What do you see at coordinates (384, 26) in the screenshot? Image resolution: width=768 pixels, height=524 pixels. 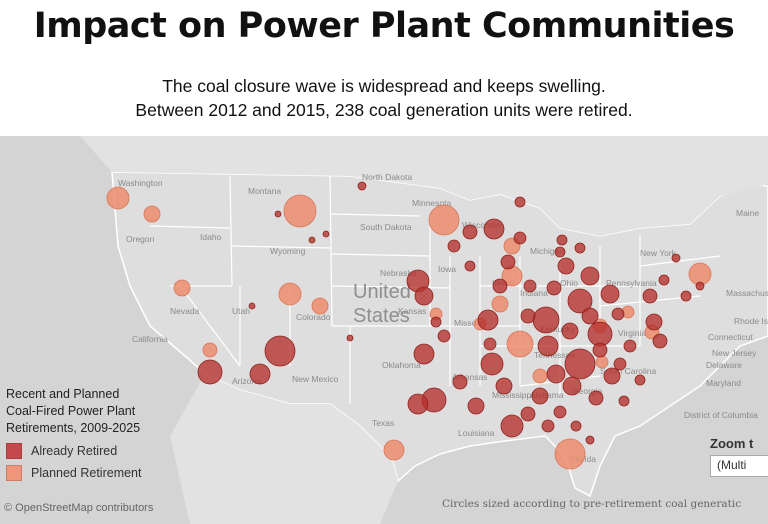 I see `page-title: Impact on Power Plant Communities` at bounding box center [384, 26].